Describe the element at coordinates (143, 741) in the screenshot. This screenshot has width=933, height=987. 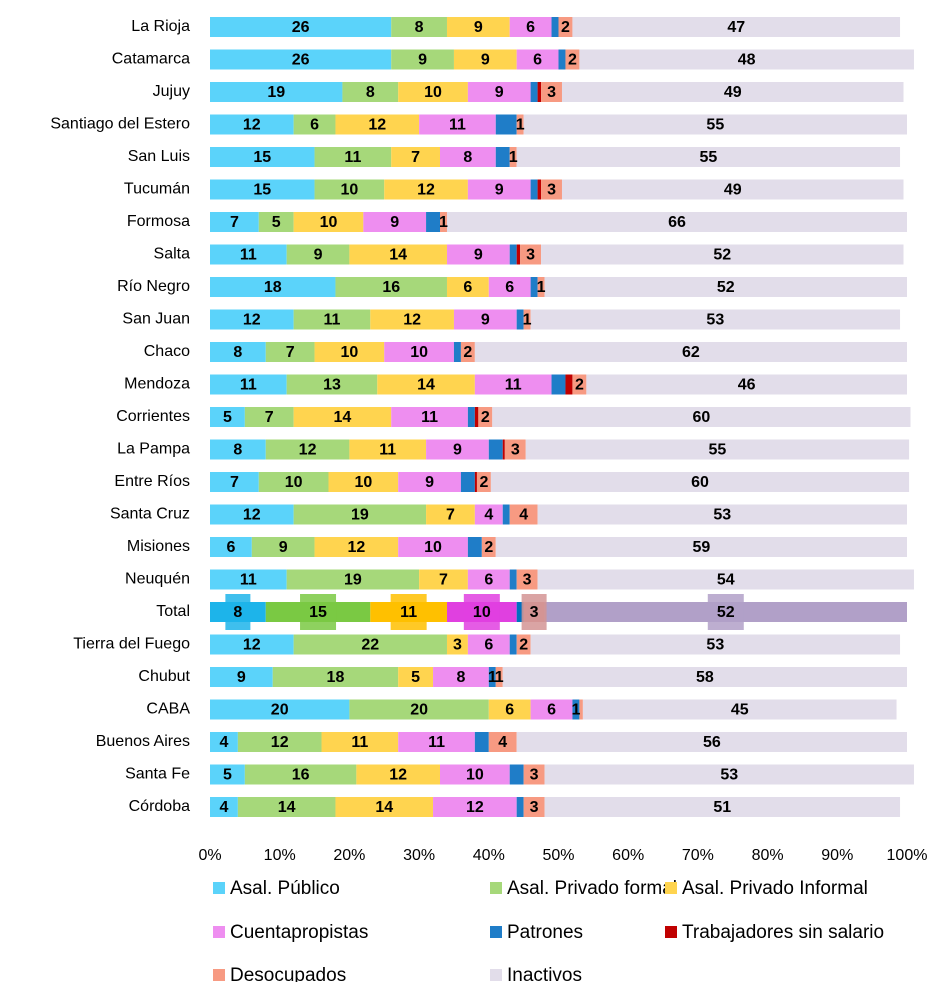
I see `category-label: Buenos Aires` at that location.